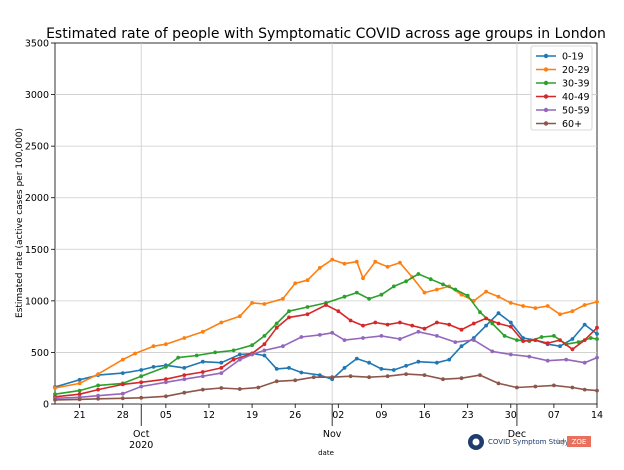 The image size is (624, 470). I want to click on x-axis-label: date, so click(326, 453).